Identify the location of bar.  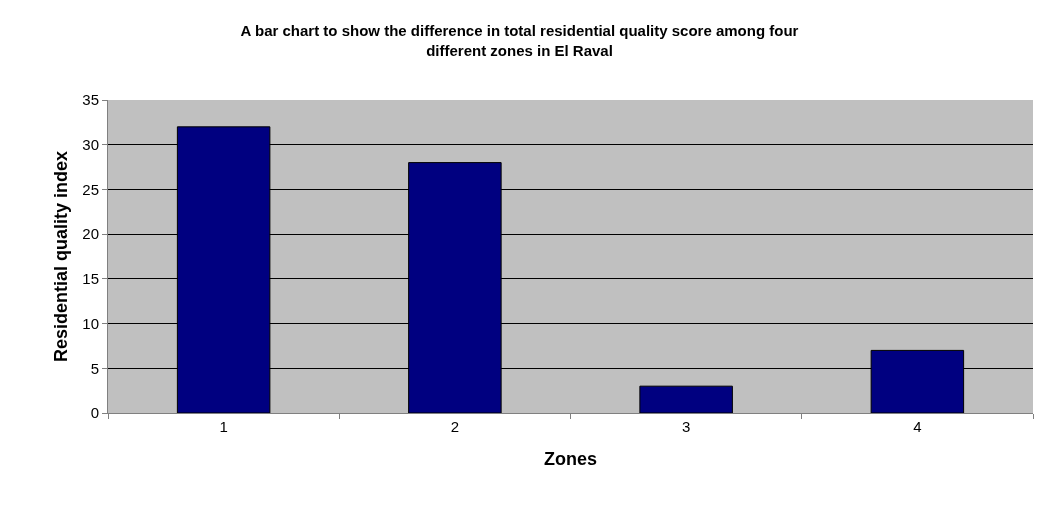
(686, 399).